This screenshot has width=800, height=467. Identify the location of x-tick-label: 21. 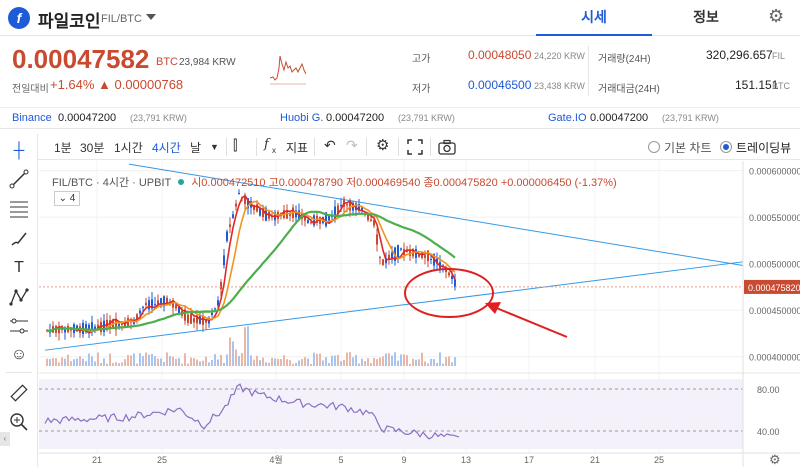
(97, 460).